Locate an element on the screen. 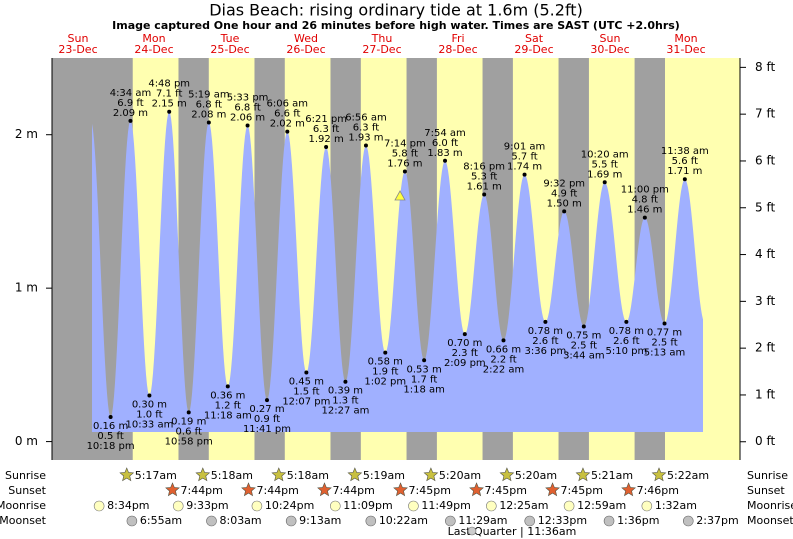 This screenshot has width=793, height=539. sunset-time: 7:46pm is located at coordinates (658, 490).